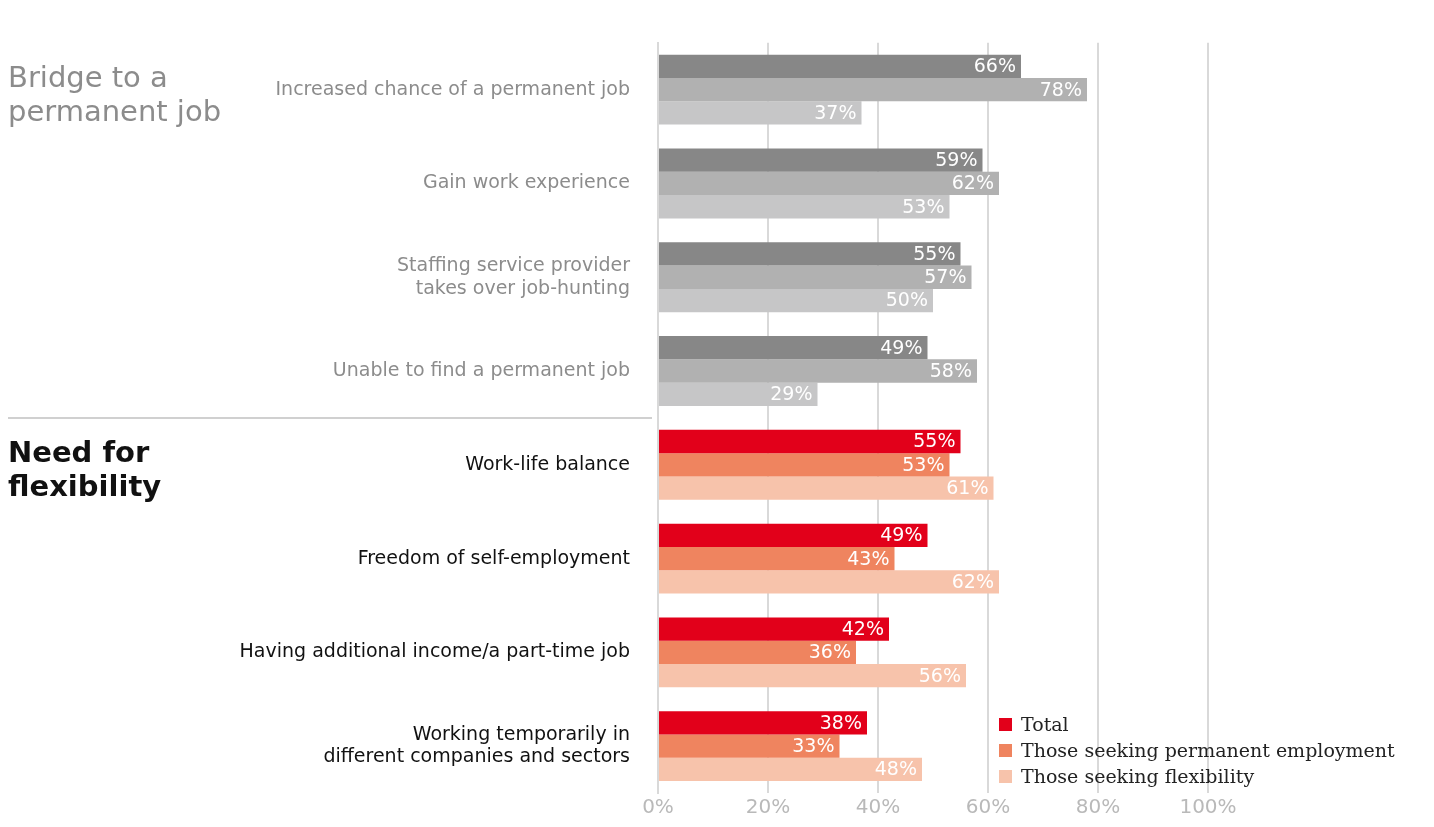 This screenshot has width=1434, height=827. Describe the element at coordinates (840, 721) in the screenshot. I see `data-label: 38%` at that location.